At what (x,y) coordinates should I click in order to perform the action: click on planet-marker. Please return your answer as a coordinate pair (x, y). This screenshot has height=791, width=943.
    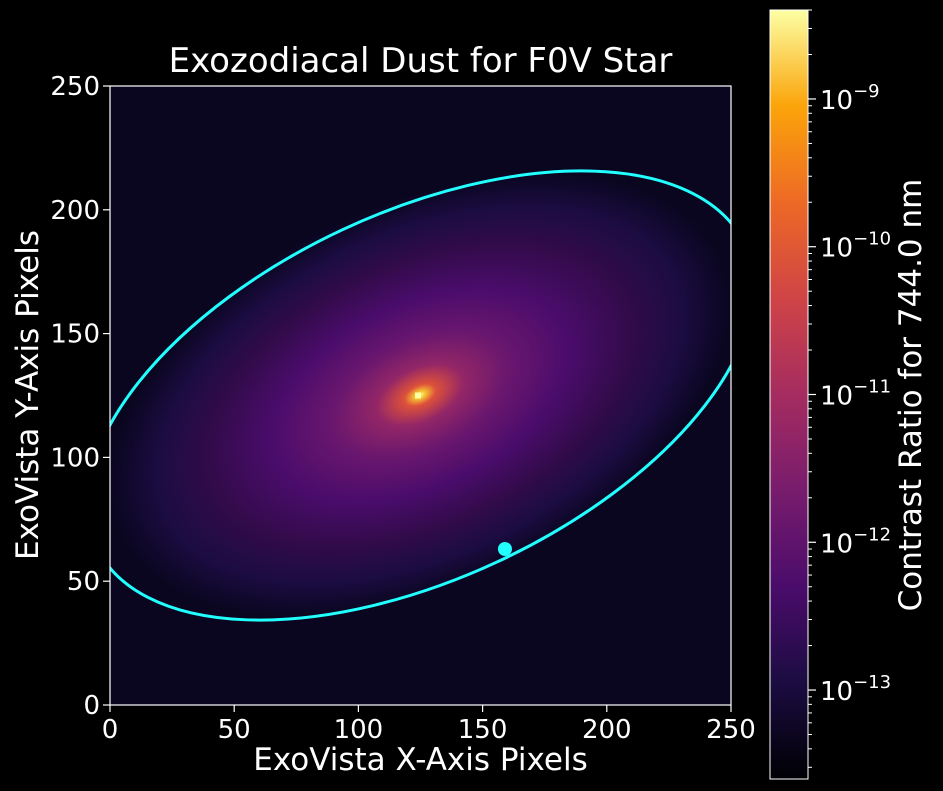
    Looking at the image, I should click on (504, 549).